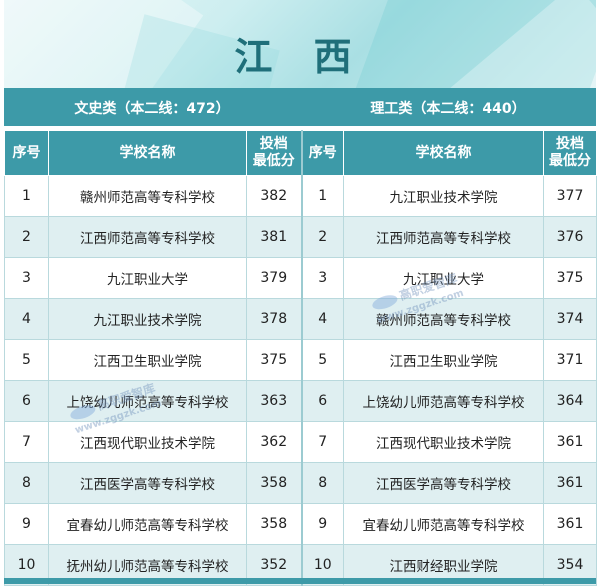  Describe the element at coordinates (570, 237) in the screenshot. I see `min-score: 376` at that location.